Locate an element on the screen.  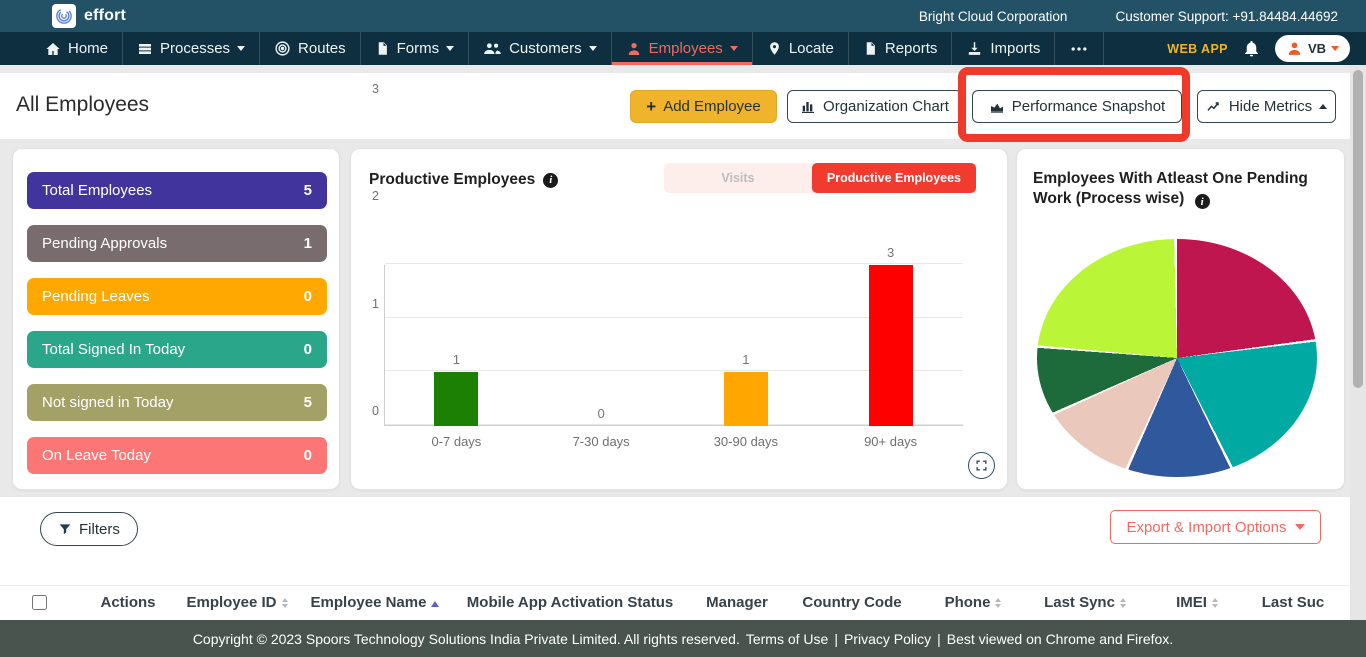
user-avatar-icon is located at coordinates (1294, 48).